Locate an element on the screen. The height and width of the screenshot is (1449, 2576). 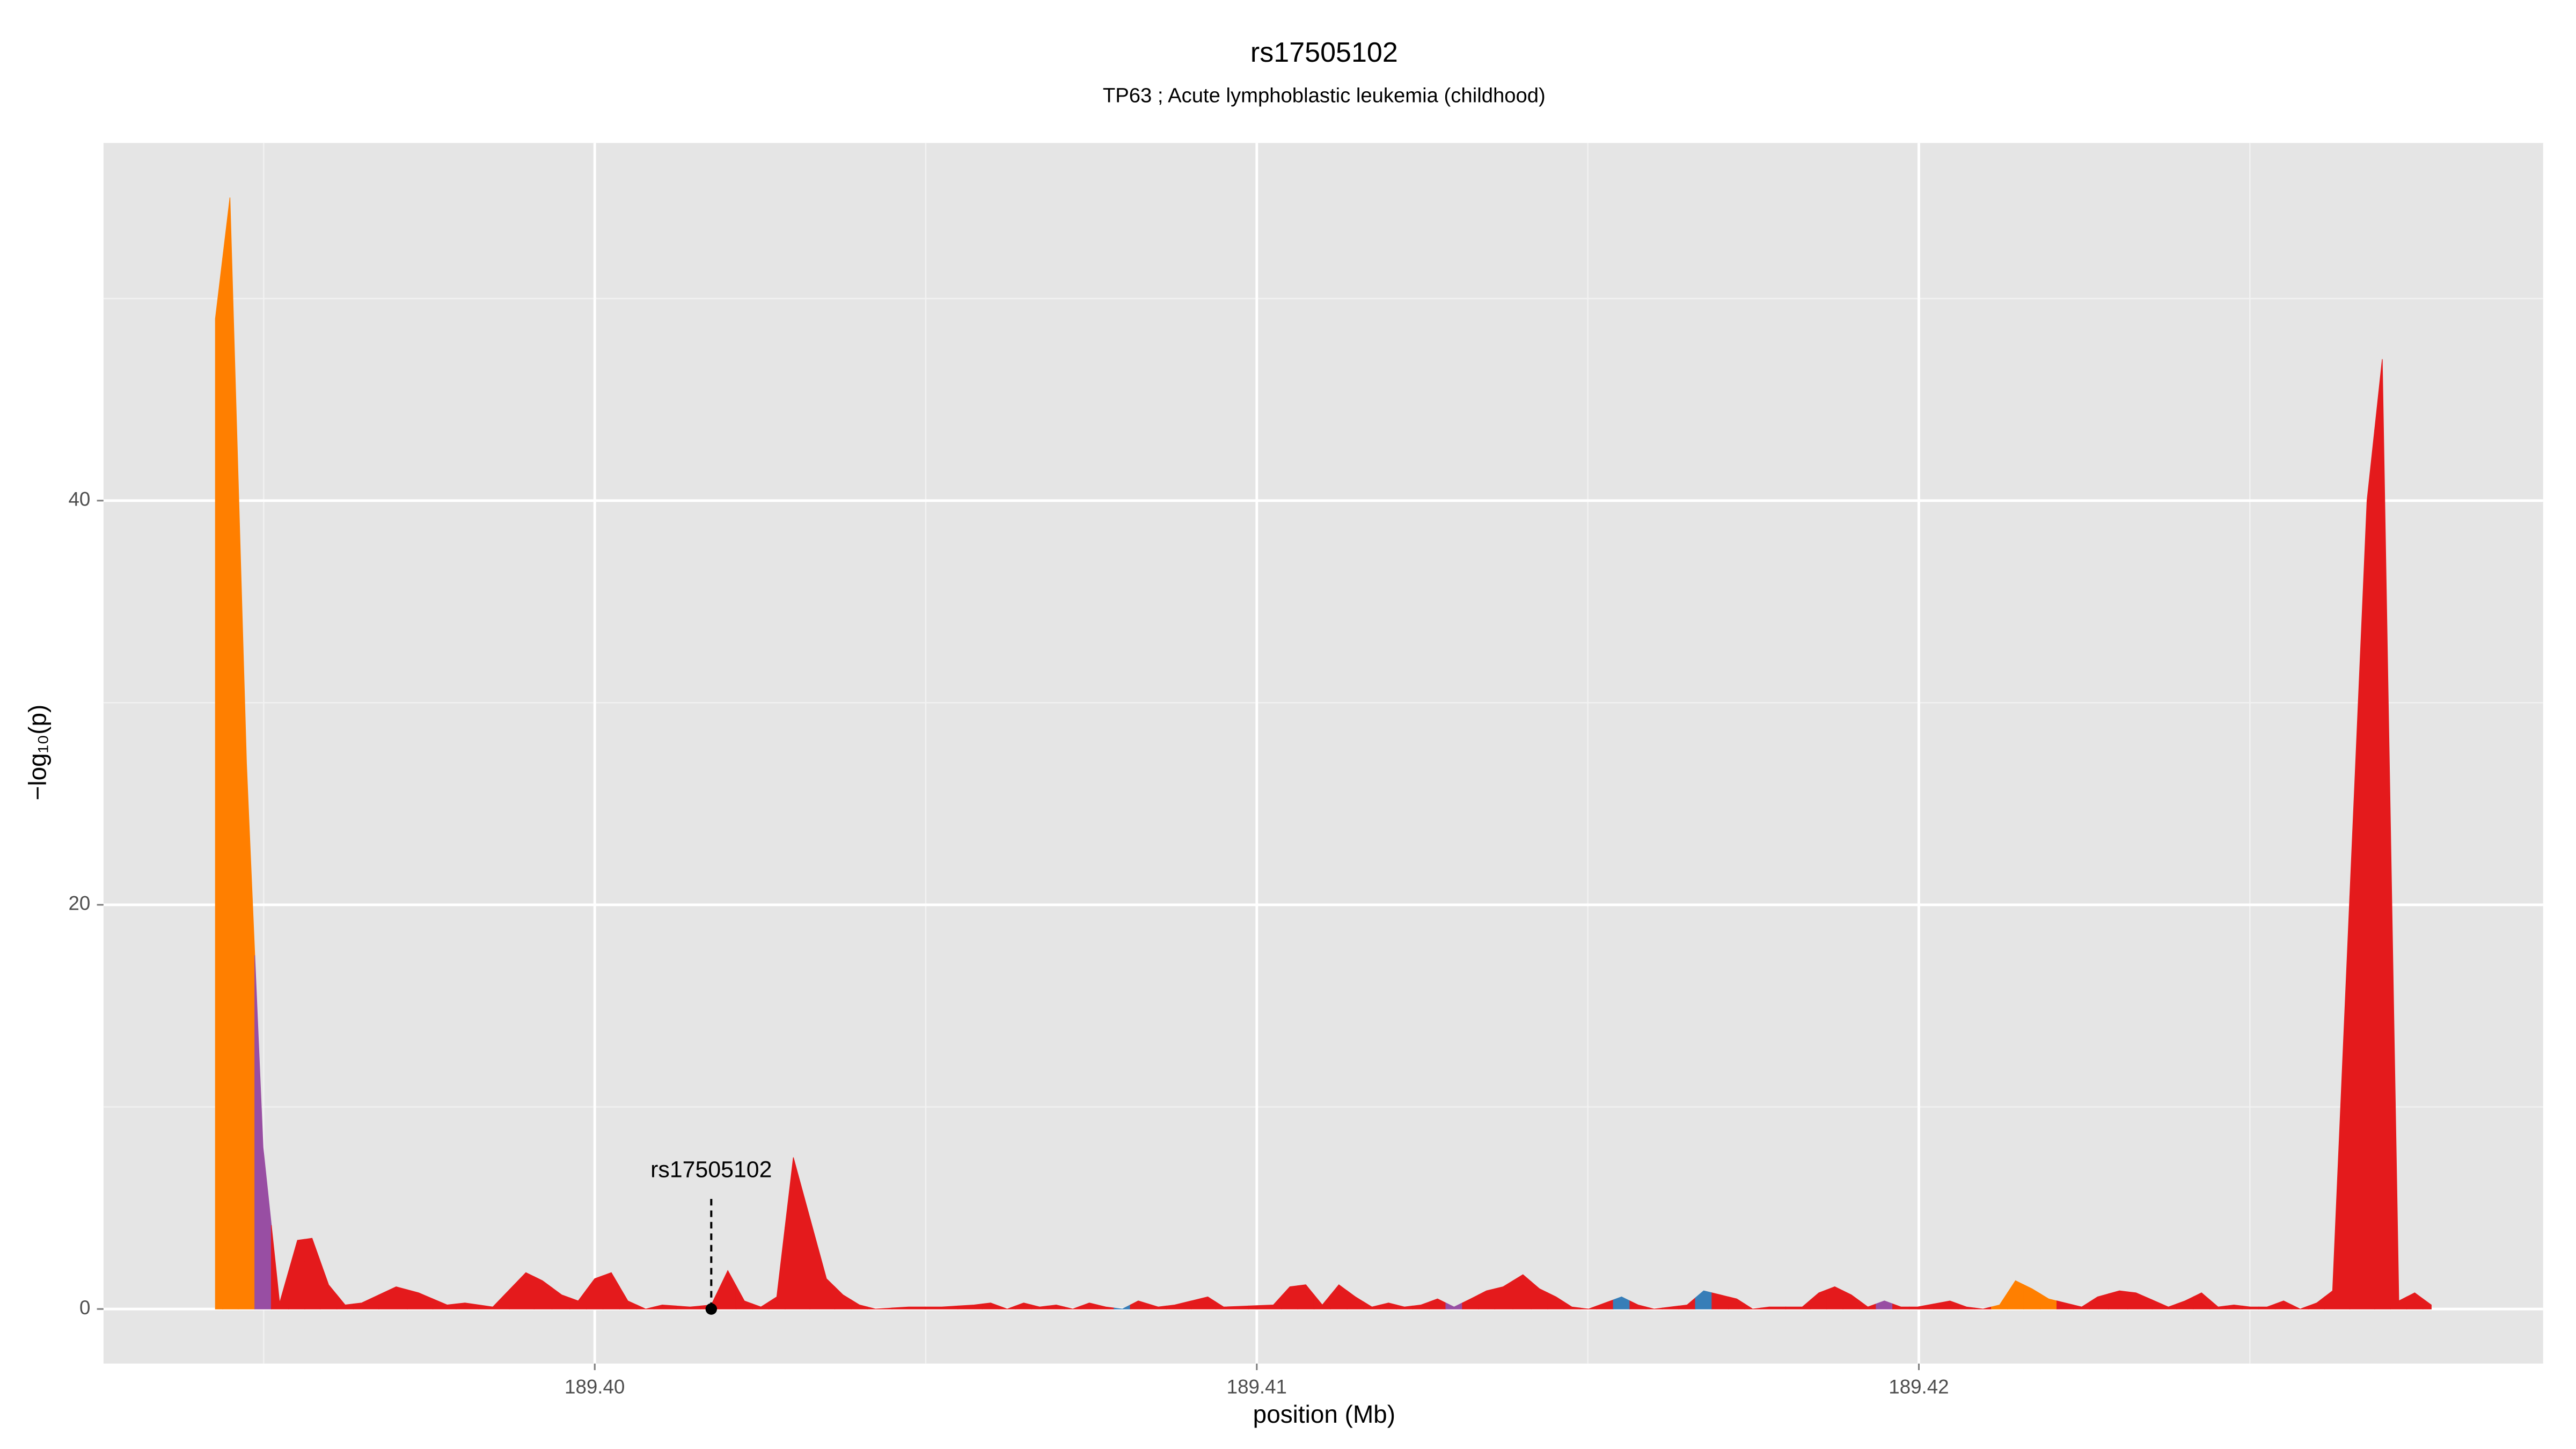
annotation-layer: rs17505102 is located at coordinates (711, 1236).